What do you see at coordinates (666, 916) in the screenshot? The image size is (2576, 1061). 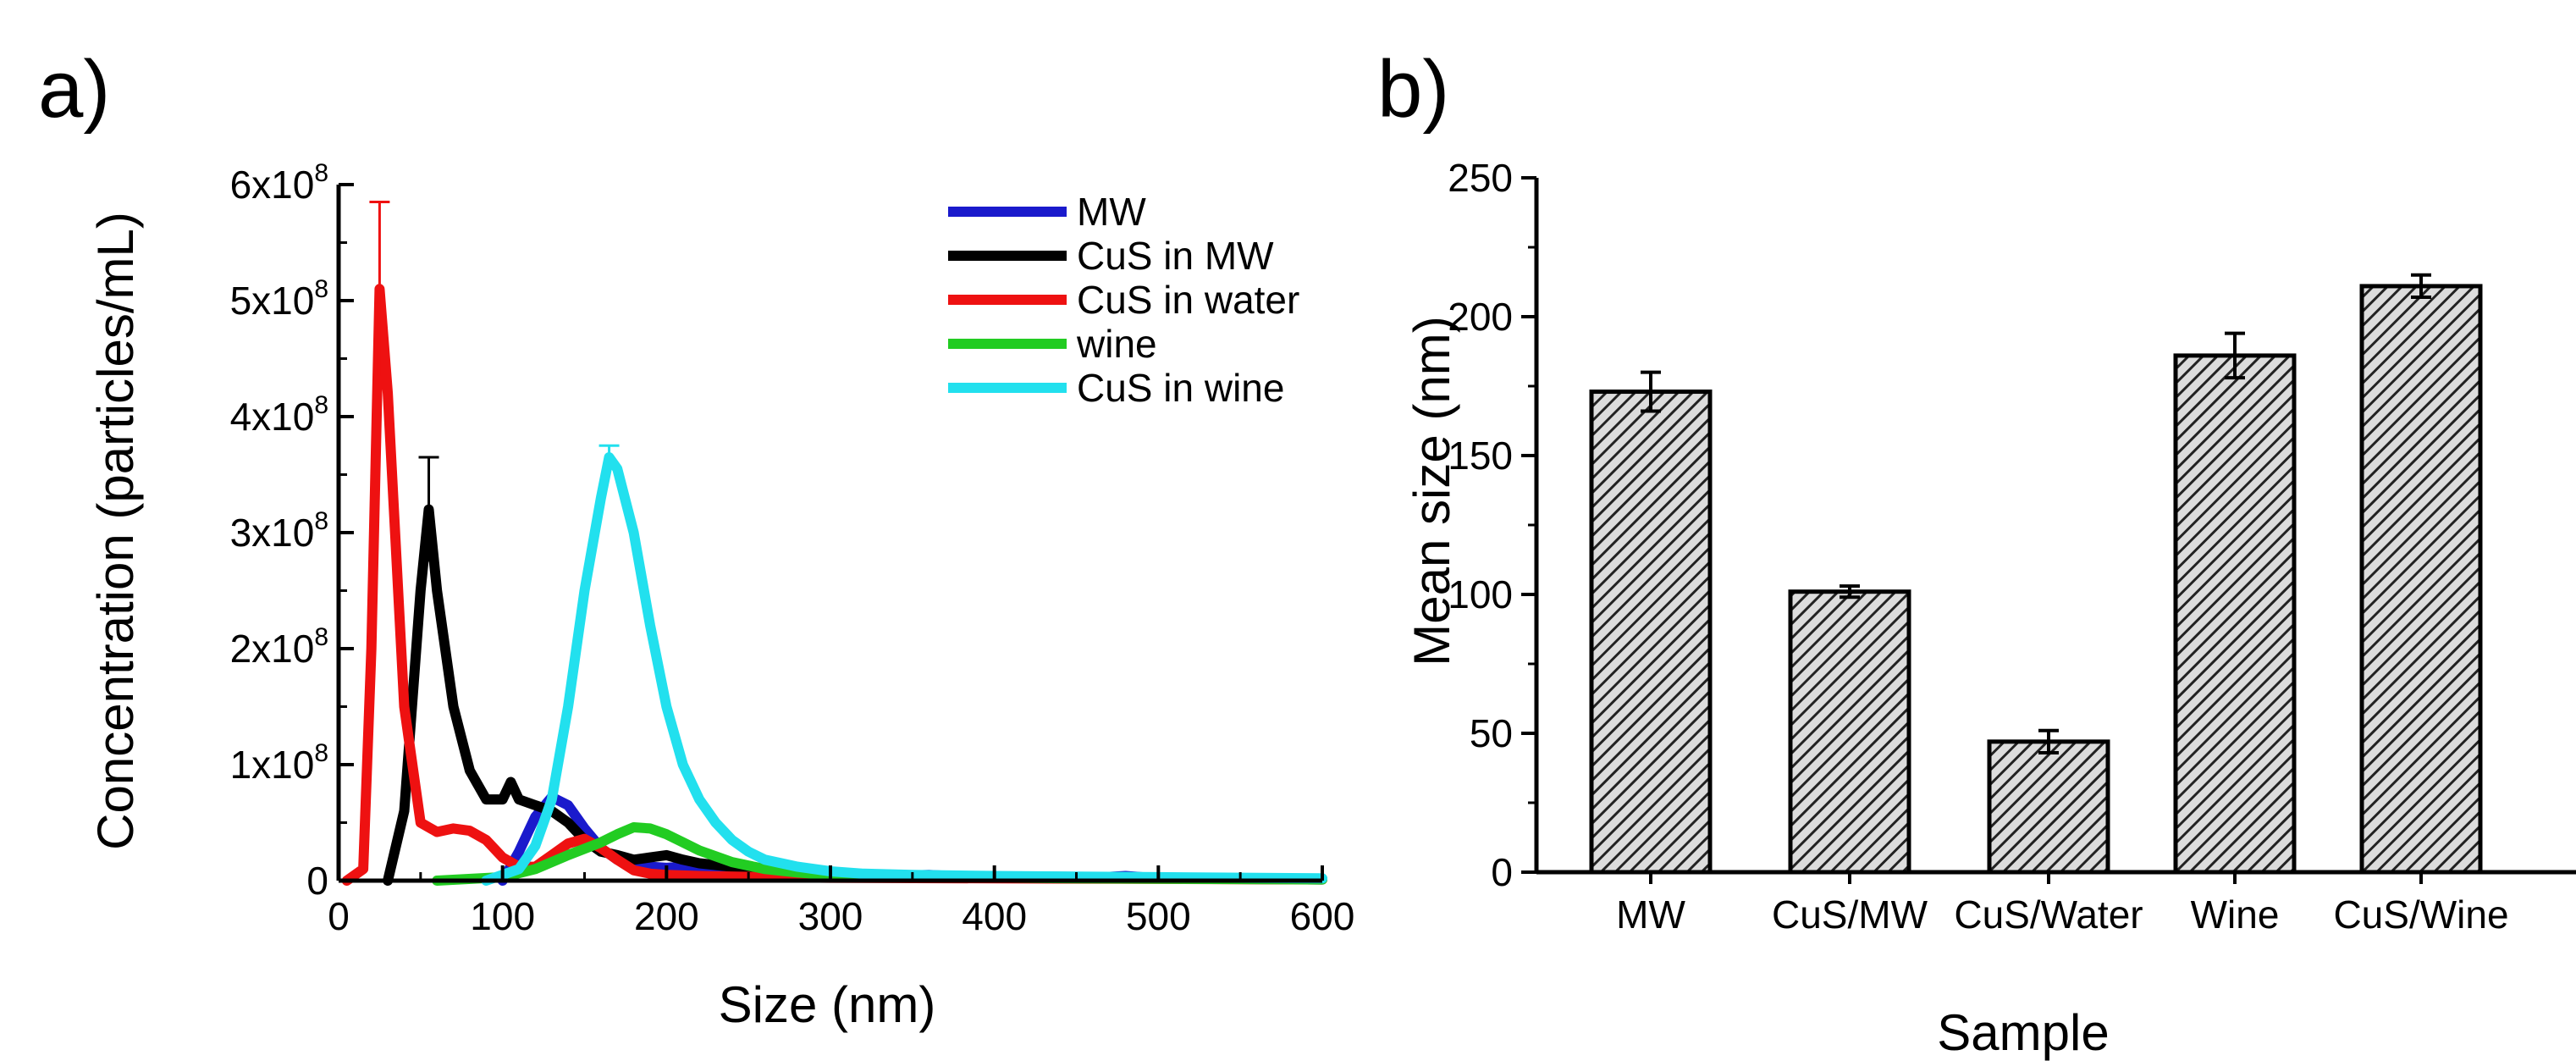 I see `x-tick-label-2: 200` at bounding box center [666, 916].